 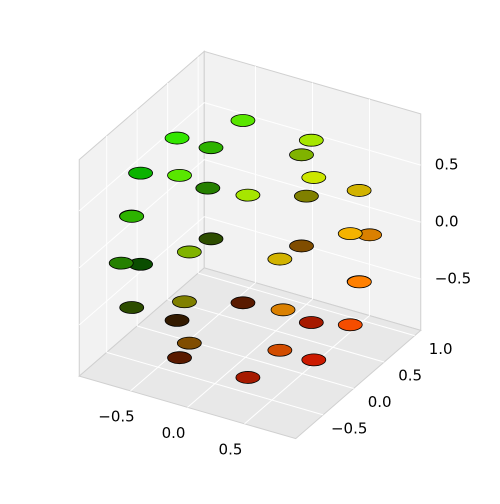 What do you see at coordinates (116, 416) in the screenshot?
I see `x-tick-label: −0.5` at bounding box center [116, 416].